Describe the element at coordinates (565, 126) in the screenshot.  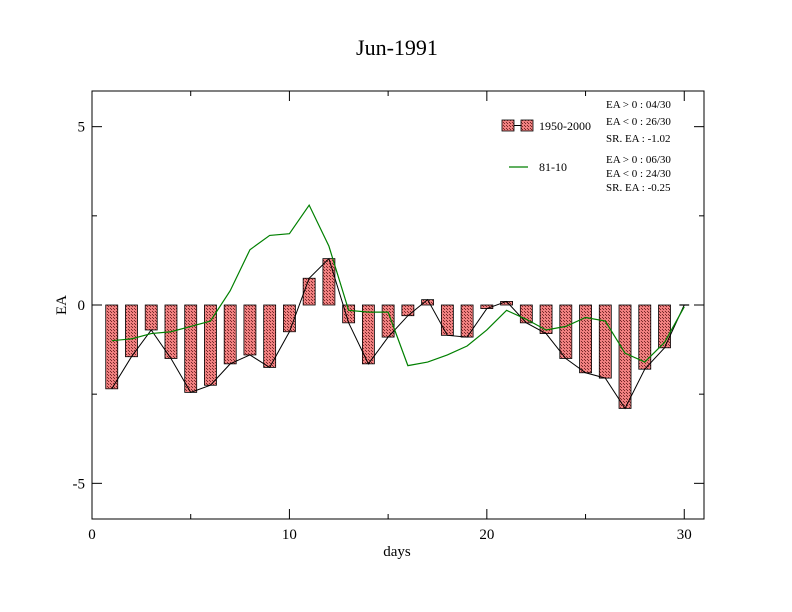
I see `legend-bar-label: 1950-2000` at that location.